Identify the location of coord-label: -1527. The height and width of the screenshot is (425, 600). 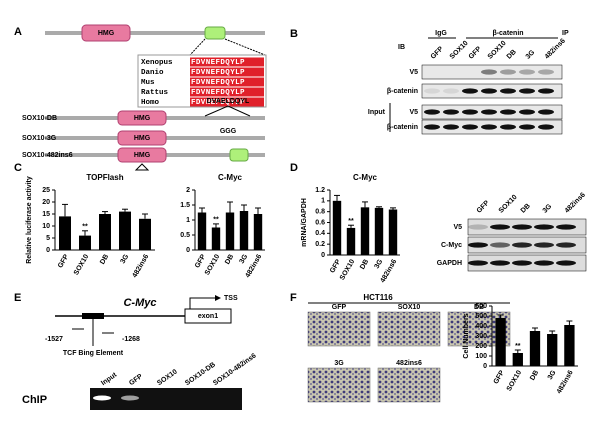
(54, 339).